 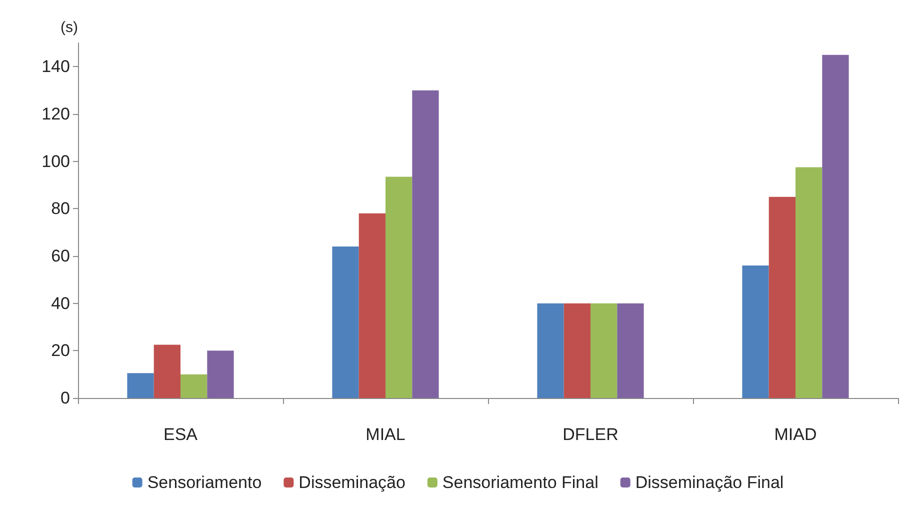 I want to click on y-tick-label: 120, so click(x=56, y=114).